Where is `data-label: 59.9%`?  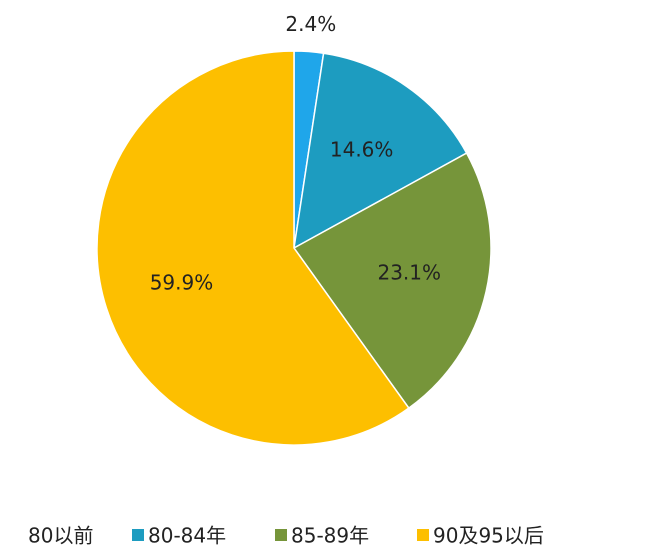
data-label: 59.9% is located at coordinates (182, 283).